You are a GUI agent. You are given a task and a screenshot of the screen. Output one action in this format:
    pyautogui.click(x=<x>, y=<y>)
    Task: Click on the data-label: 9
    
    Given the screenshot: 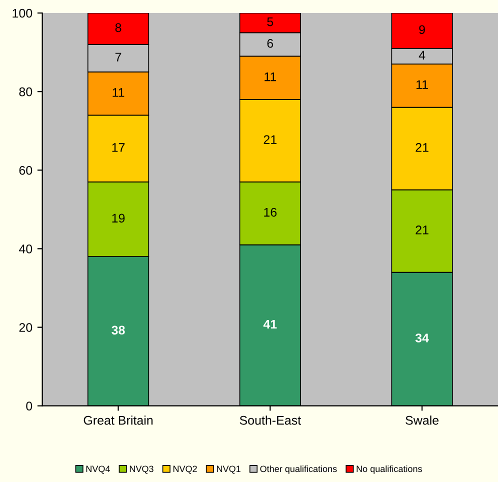 What is the action you would take?
    pyautogui.click(x=422, y=29)
    